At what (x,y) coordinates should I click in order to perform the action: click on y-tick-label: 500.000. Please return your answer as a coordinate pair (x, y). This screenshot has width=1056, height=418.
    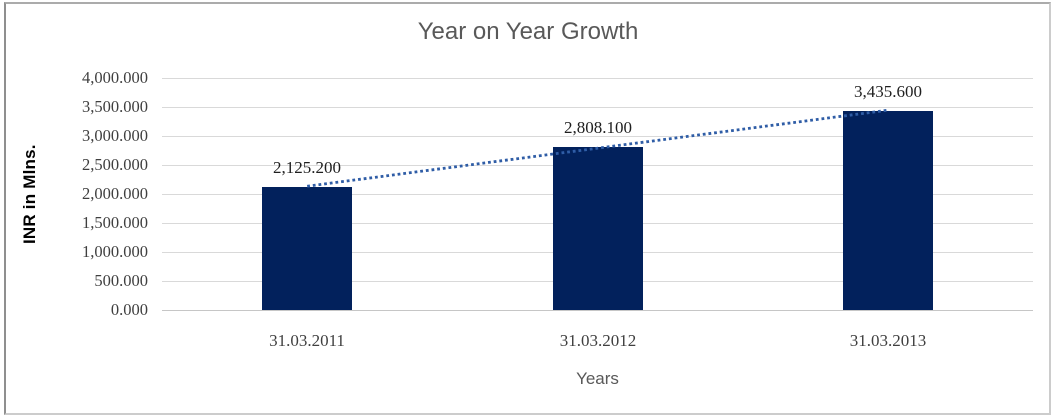
    Looking at the image, I should click on (121, 280).